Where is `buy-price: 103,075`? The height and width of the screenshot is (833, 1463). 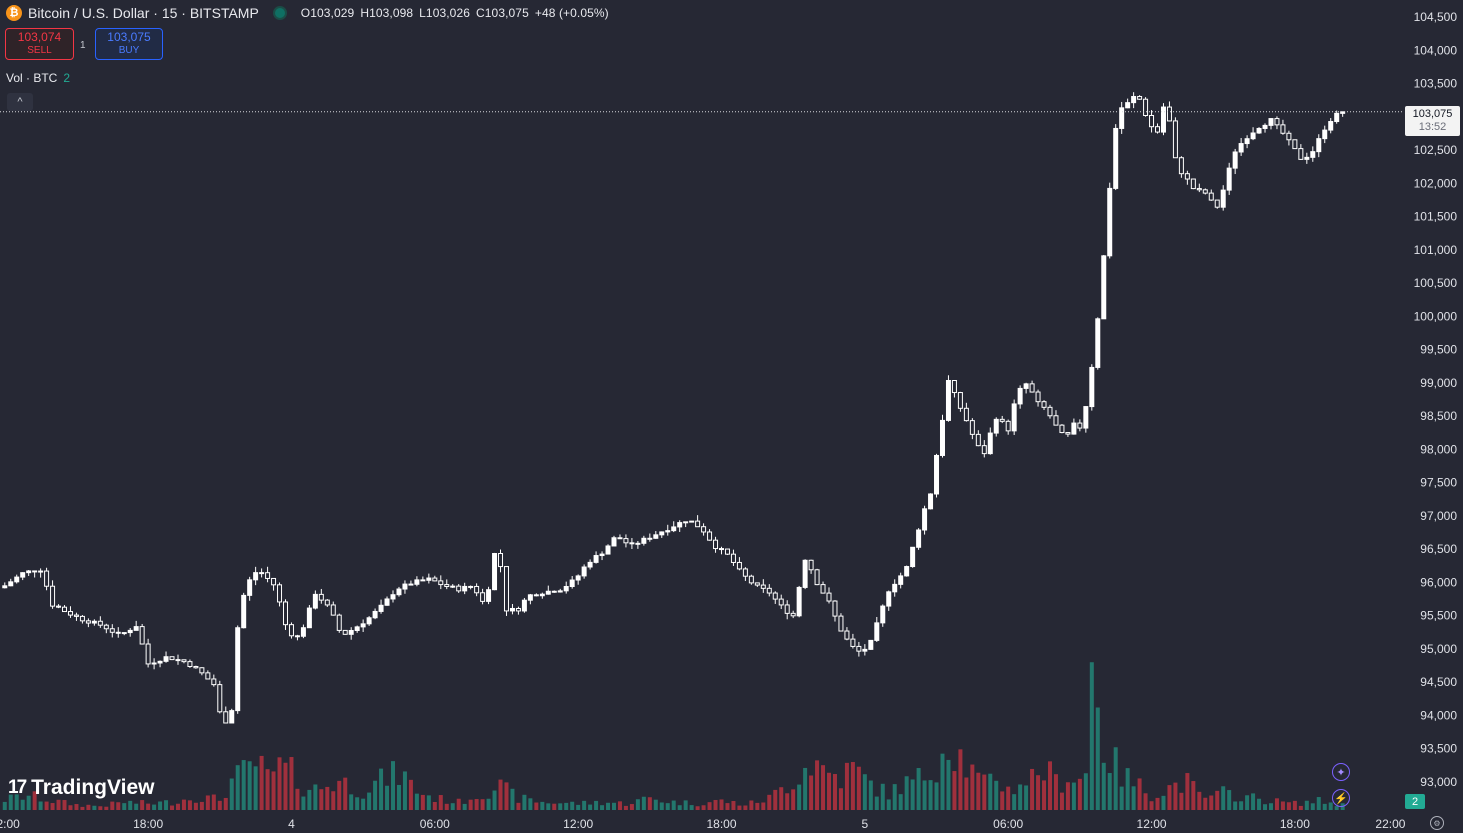
buy-price: 103,075 is located at coordinates (129, 37).